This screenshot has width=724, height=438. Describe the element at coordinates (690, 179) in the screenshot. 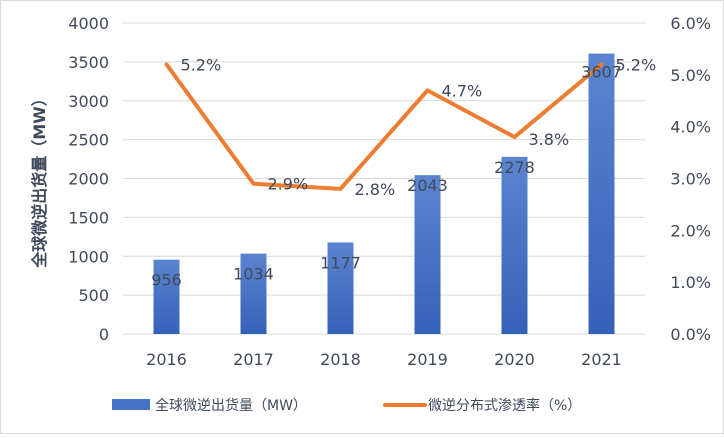

I see `y2-tick-label: 3.0%` at that location.